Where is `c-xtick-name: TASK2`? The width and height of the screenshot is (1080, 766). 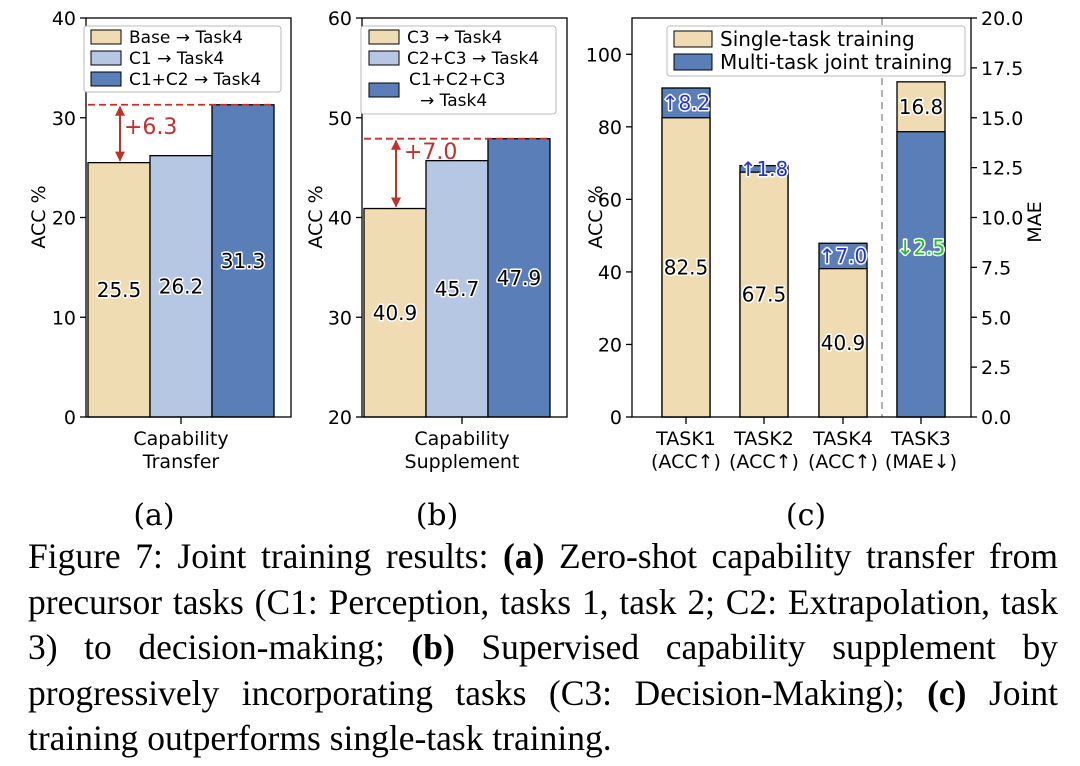 c-xtick-name: TASK2 is located at coordinates (763, 439).